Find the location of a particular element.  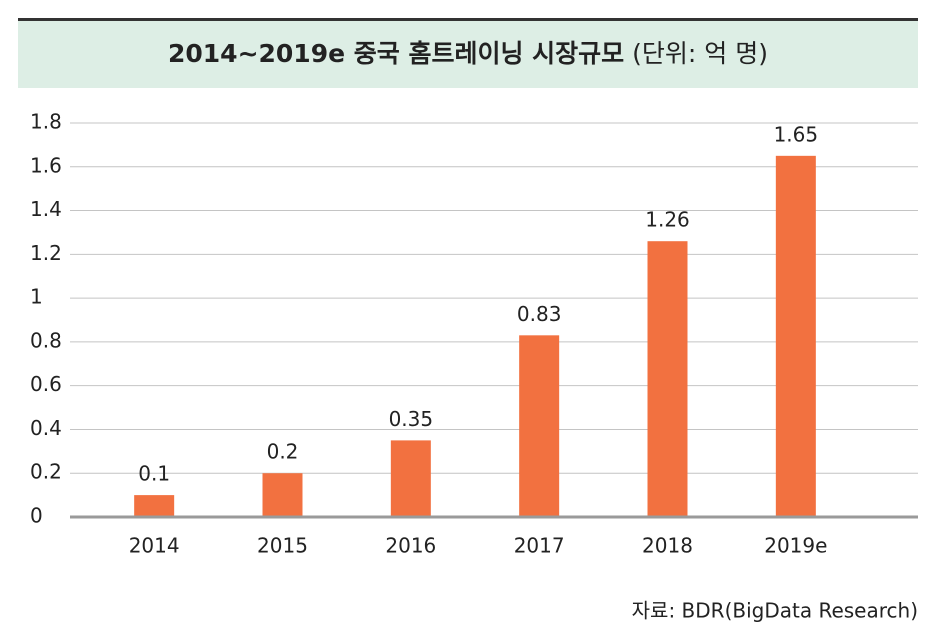

source: 자료: BDR(BigData Research) is located at coordinates (775, 611).